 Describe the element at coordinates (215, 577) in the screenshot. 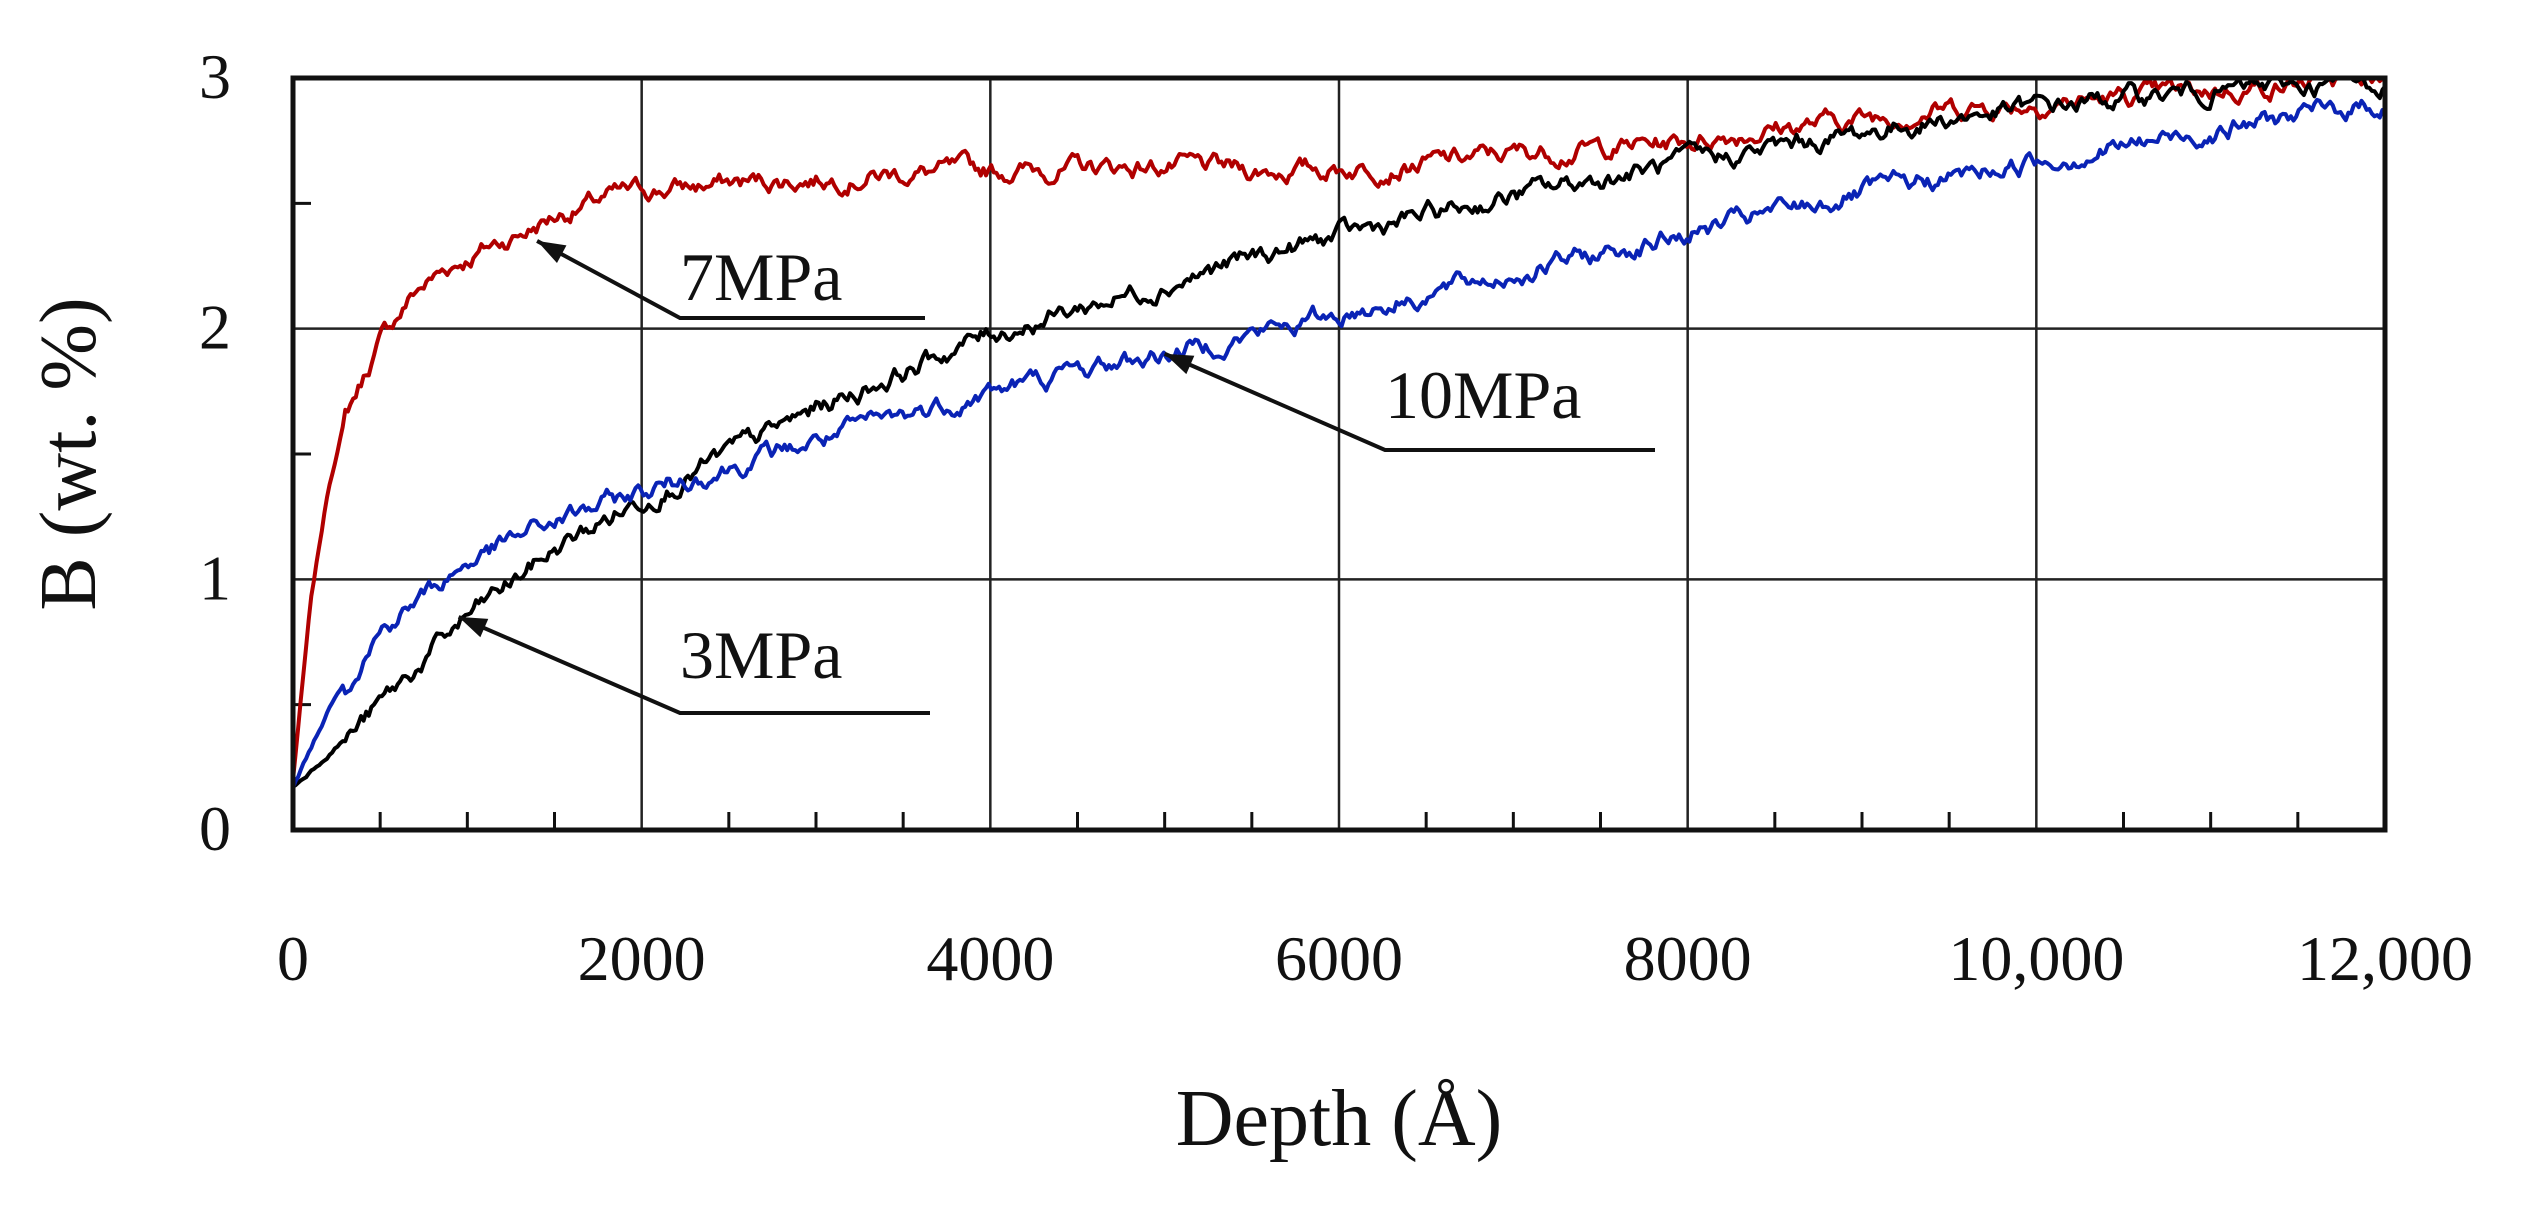

I see `y-tick-label: 1` at that location.